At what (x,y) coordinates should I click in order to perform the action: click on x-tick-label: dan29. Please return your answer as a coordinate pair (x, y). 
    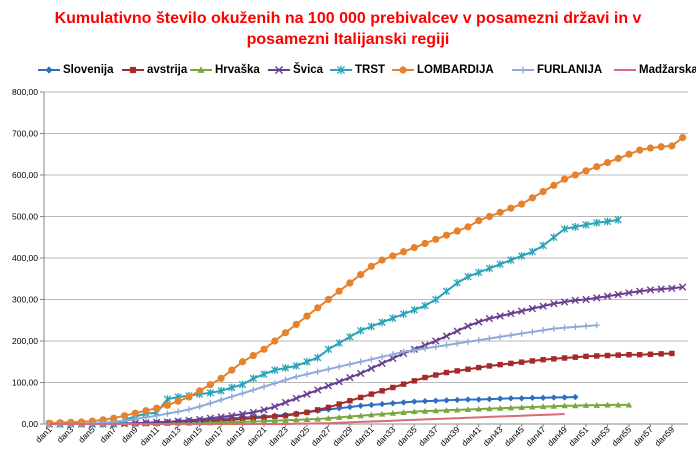
    Looking at the image, I should click on (343, 436).